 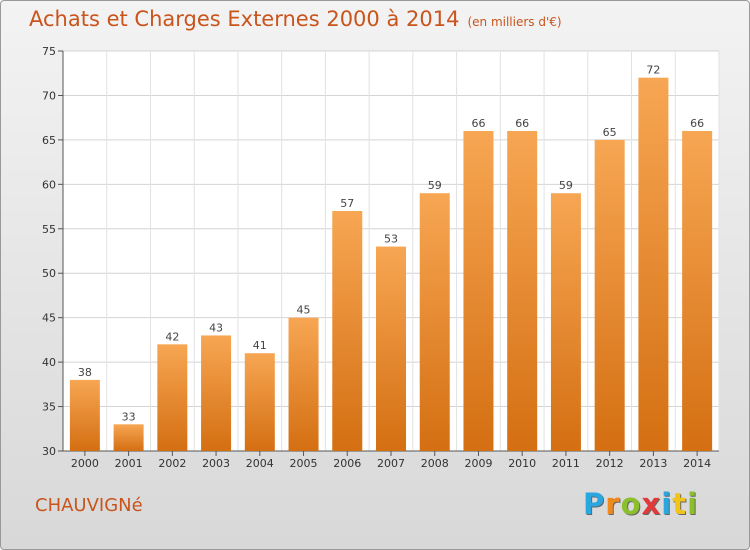 What do you see at coordinates (610, 463) in the screenshot?
I see `x-tick-label: 2012` at bounding box center [610, 463].